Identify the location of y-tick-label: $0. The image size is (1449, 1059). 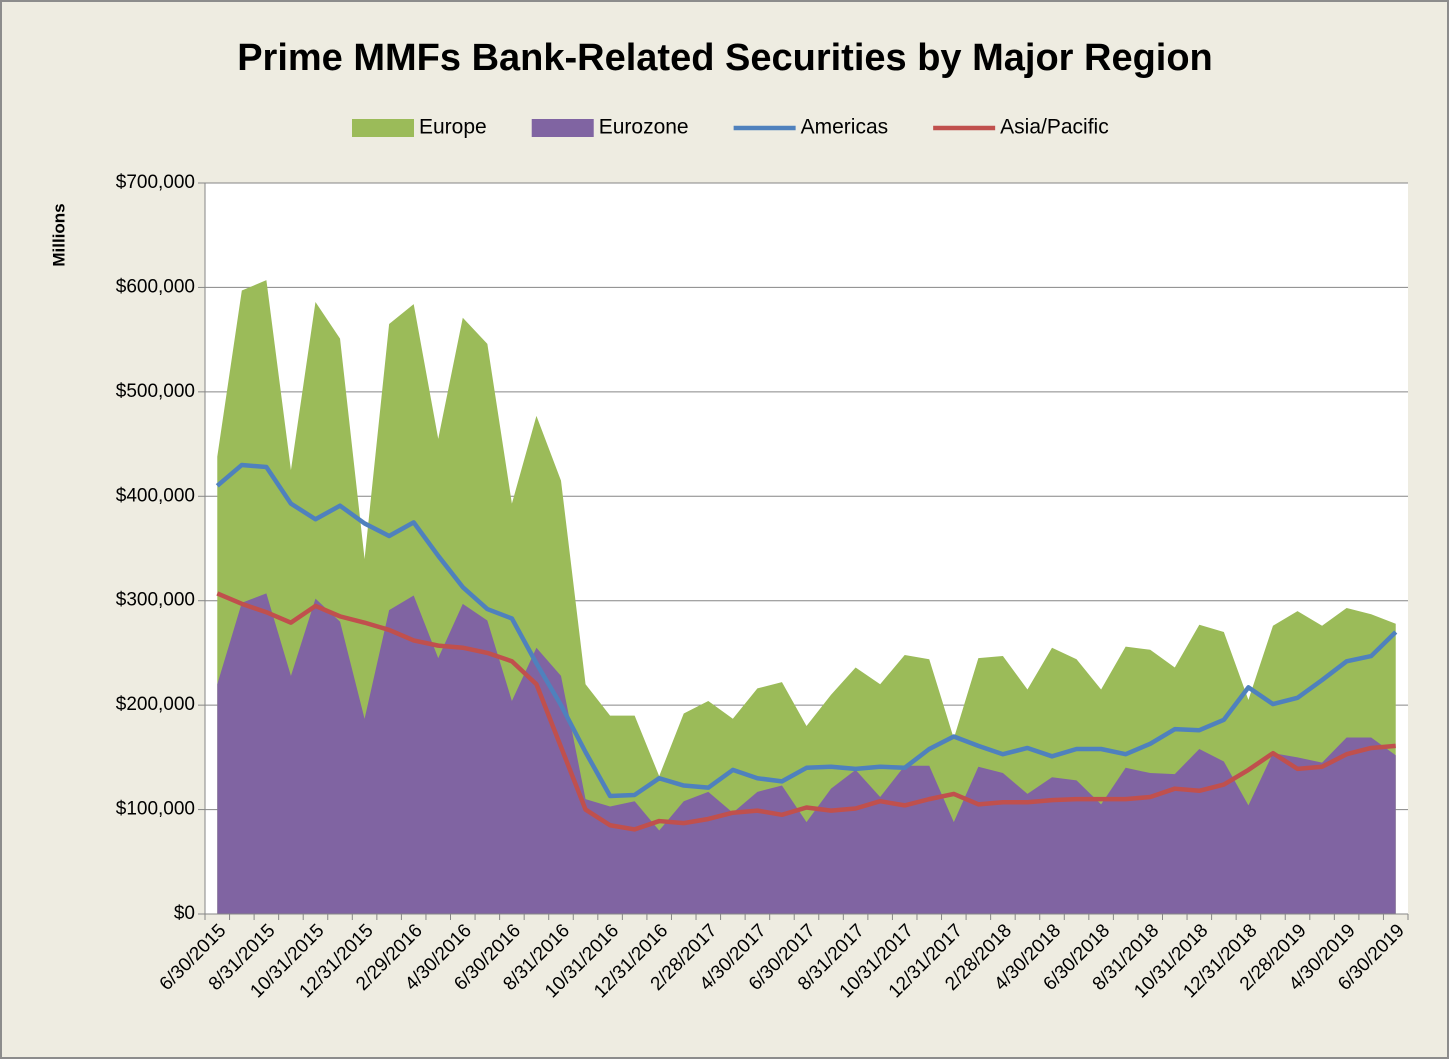
(184, 913).